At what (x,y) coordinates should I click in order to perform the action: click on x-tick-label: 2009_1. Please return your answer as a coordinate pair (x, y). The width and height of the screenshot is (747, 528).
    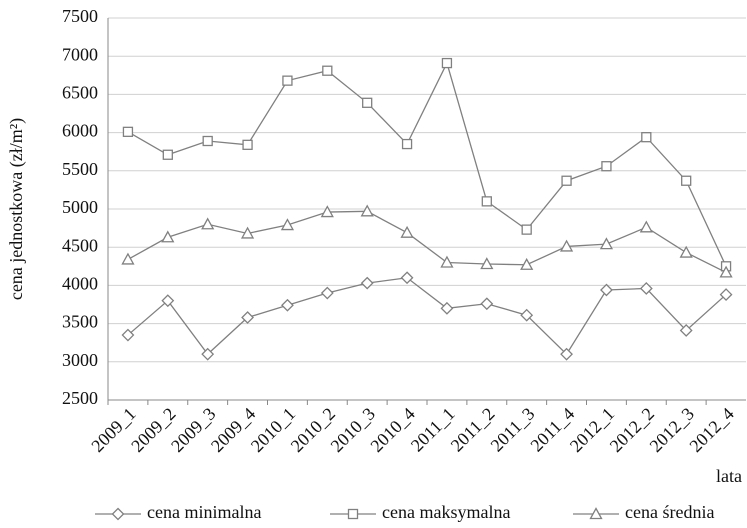
    Looking at the image, I should click on (113, 430).